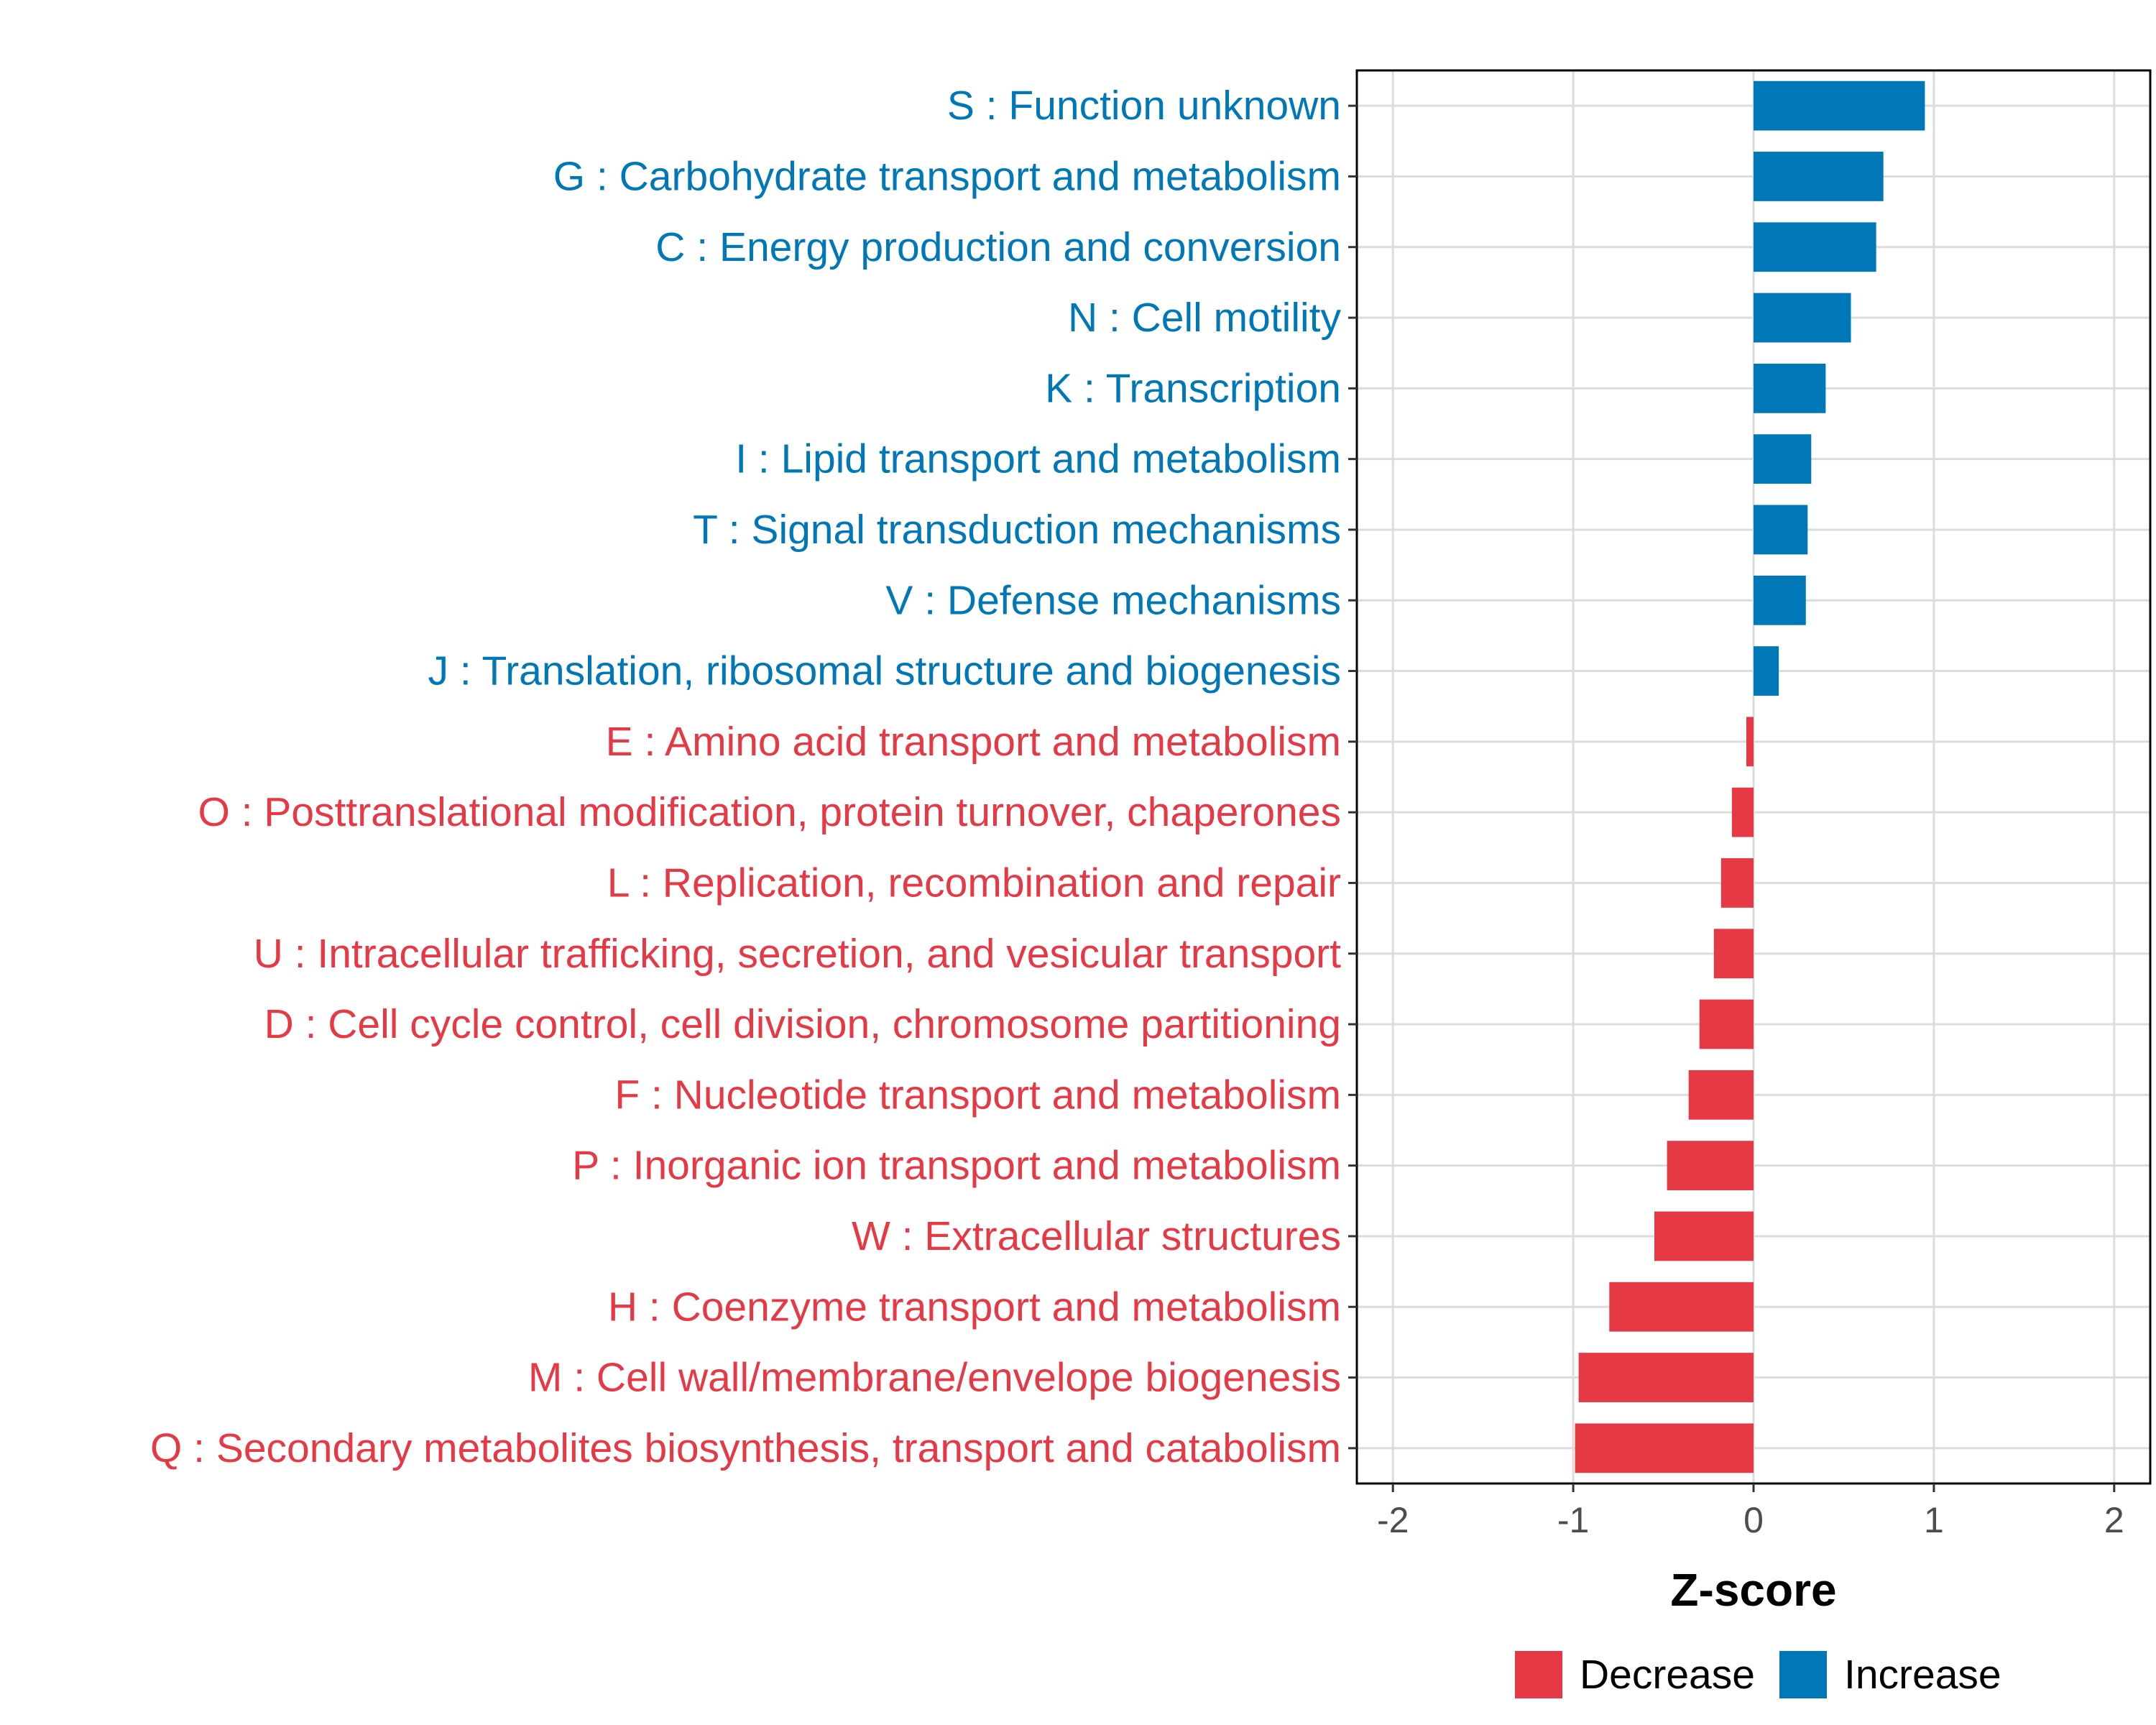  What do you see at coordinates (1113, 600) in the screenshot?
I see `category-label: V : Defense mechanisms` at bounding box center [1113, 600].